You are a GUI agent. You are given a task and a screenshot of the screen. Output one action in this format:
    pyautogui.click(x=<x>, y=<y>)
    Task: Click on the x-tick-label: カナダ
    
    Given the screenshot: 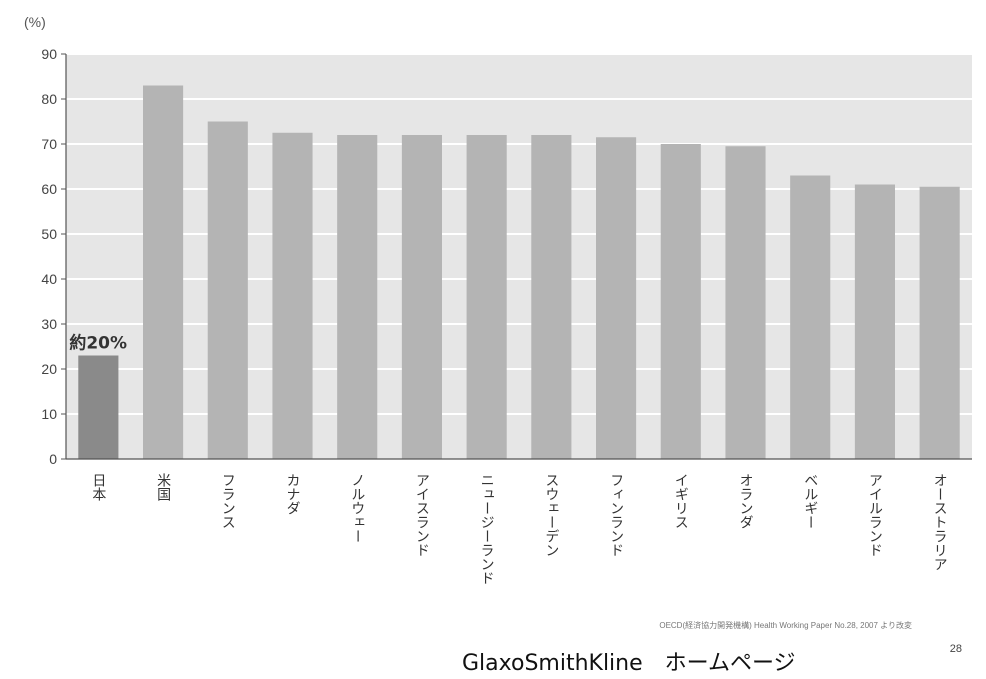 What is the action you would take?
    pyautogui.click(x=293, y=494)
    